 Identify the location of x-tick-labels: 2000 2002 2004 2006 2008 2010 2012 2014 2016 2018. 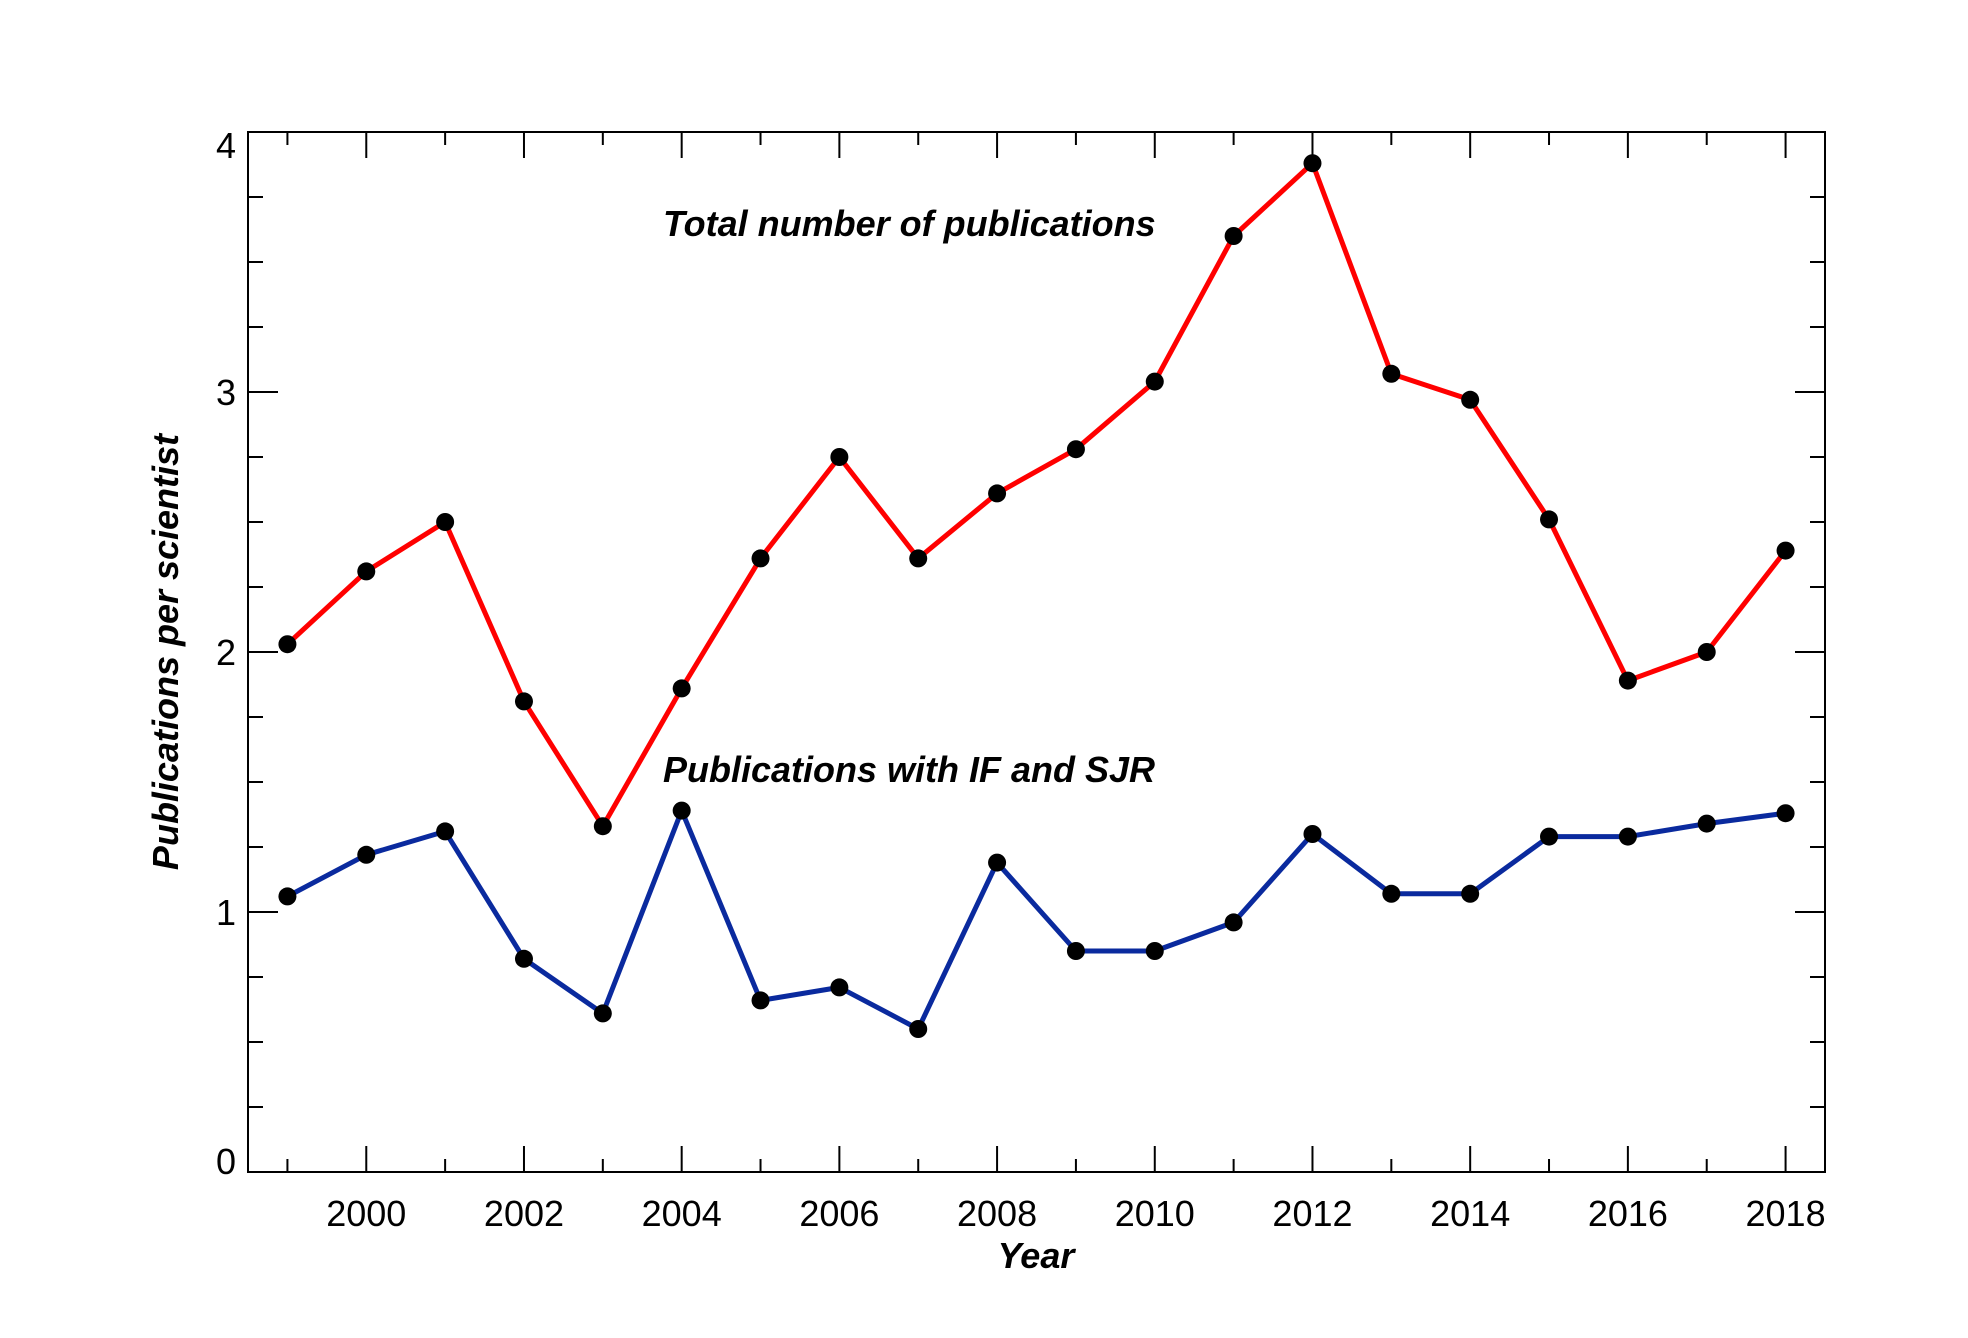
(1075, 1213).